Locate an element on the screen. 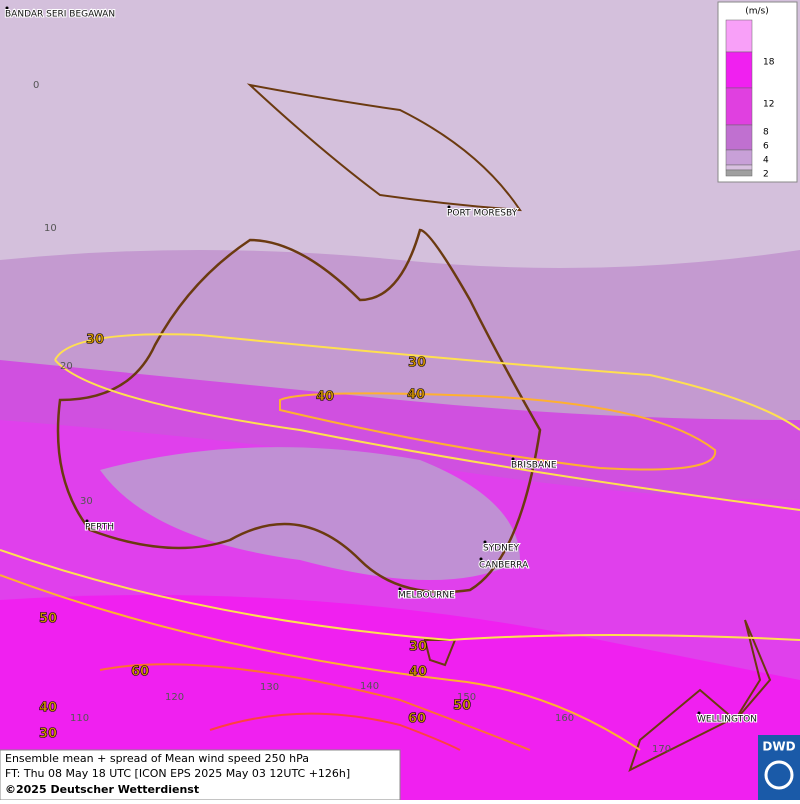 This screenshot has height=804, width=800. city-label: CANBERRA is located at coordinates (504, 566).